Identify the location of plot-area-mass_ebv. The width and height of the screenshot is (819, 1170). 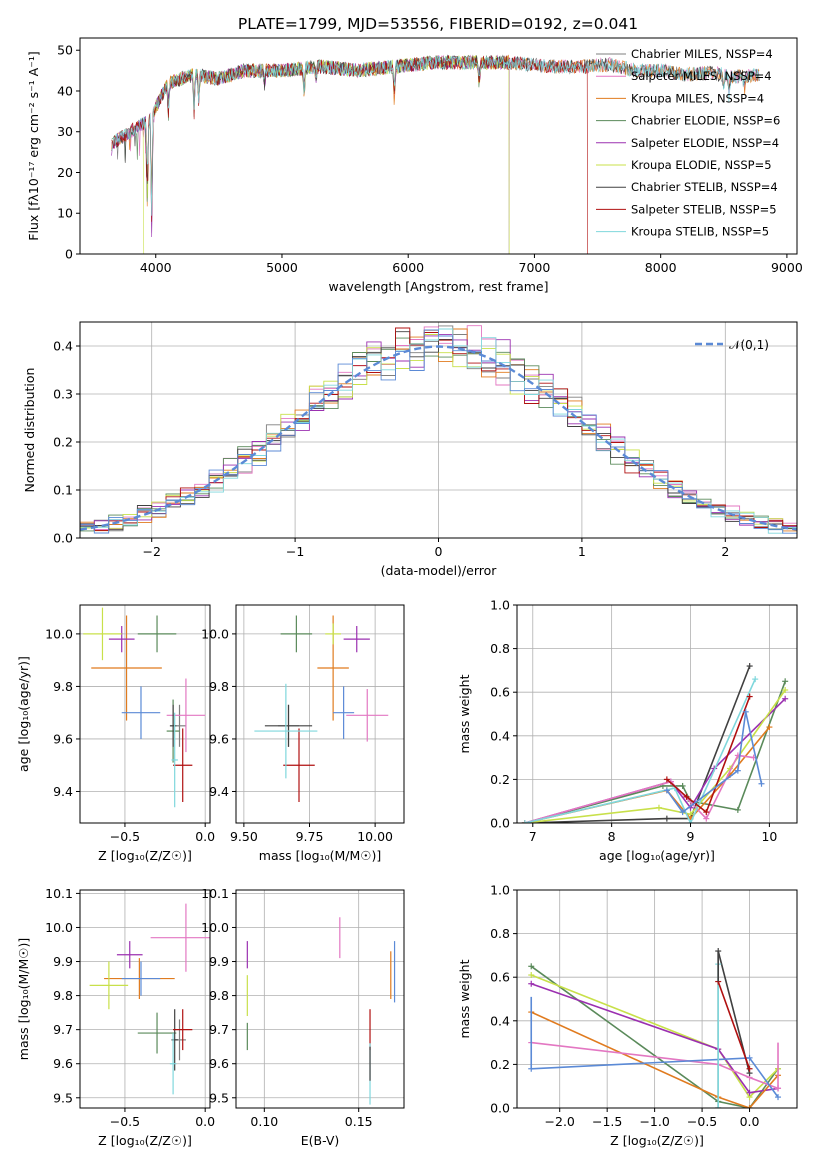
(321, 1011).